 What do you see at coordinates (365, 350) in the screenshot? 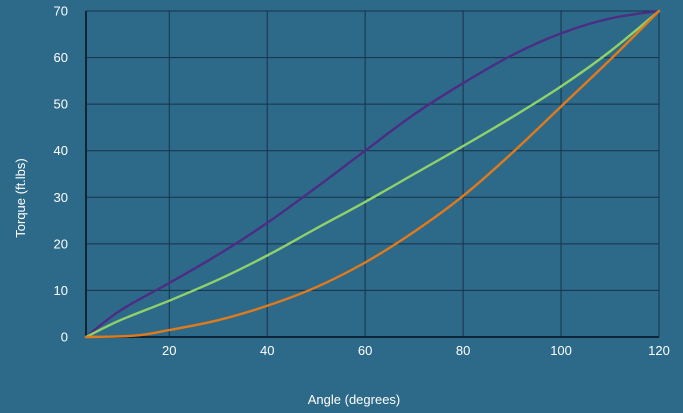
I see `x-tick-label: 60` at bounding box center [365, 350].